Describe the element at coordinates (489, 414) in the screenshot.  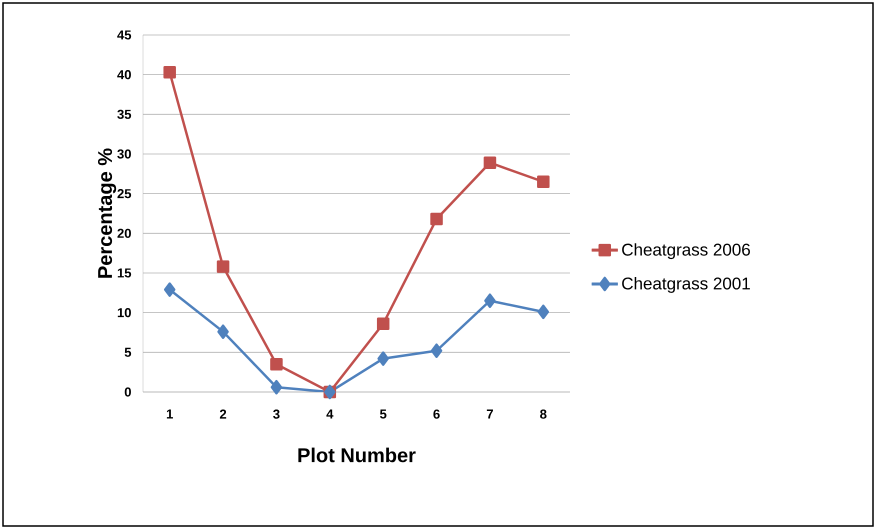
I see `x-tick-label: 7` at that location.